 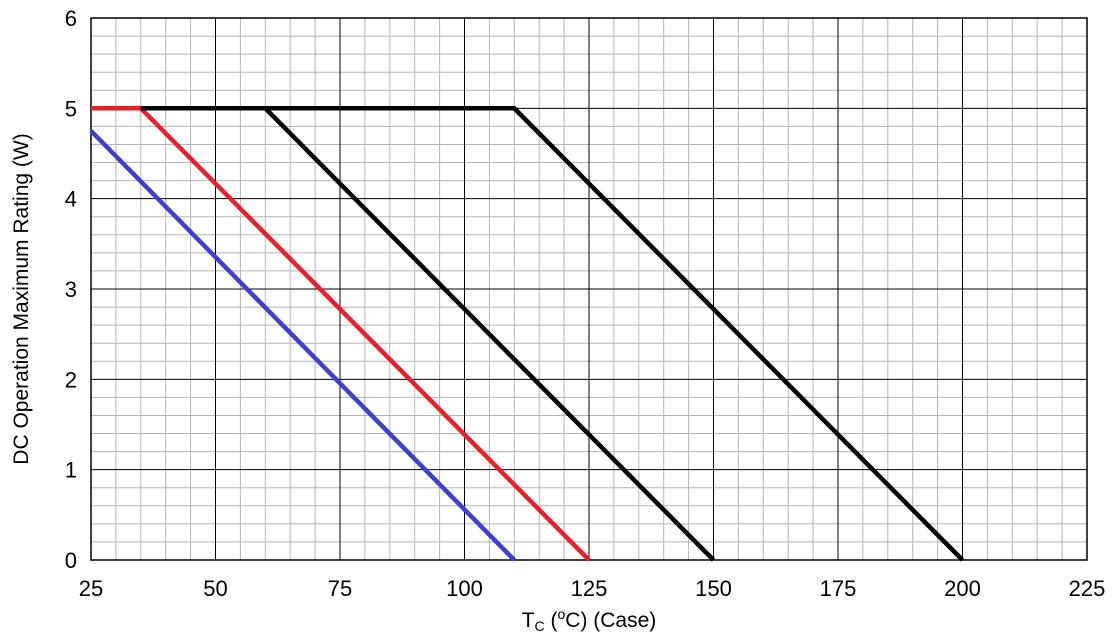 What do you see at coordinates (71, 560) in the screenshot?
I see `y-tick-label: 0` at bounding box center [71, 560].